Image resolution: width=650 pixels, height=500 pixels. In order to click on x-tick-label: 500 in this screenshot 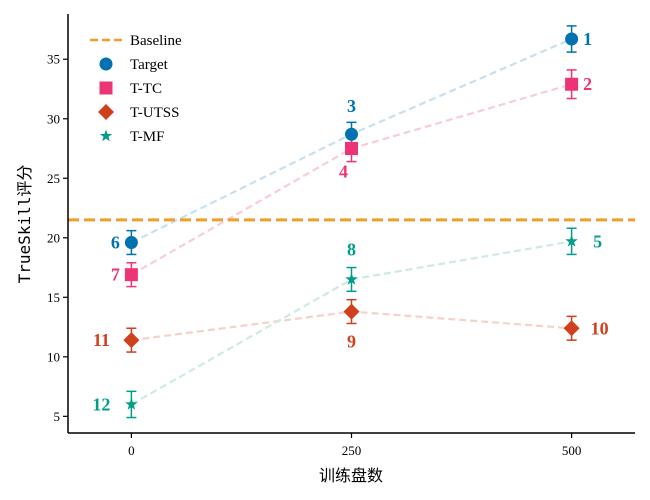, I will do `click(572, 450)`.